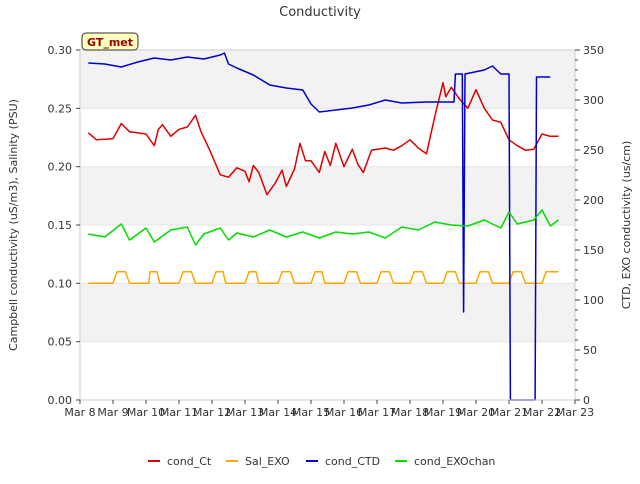 This screenshot has width=640, height=484. I want to click on x-tick-label: Mar 12, so click(212, 412).